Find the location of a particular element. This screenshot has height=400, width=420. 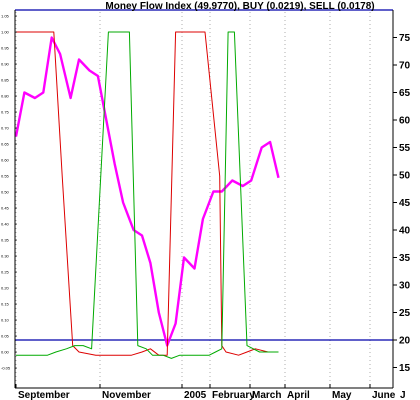

left-tick-label: 1.05 is located at coordinates (5, 16).